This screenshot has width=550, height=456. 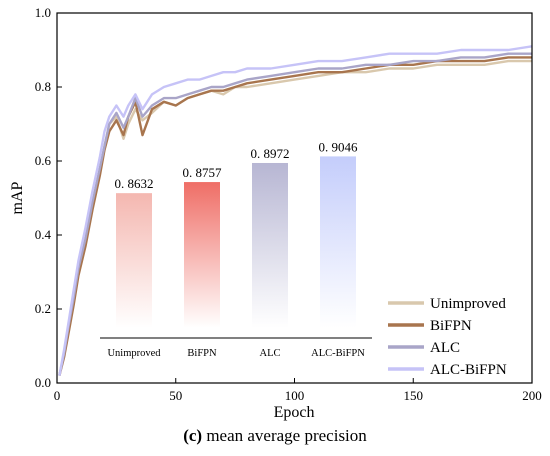 What do you see at coordinates (43, 234) in the screenshot?
I see `y-tick-label: 0.4` at bounding box center [43, 234].